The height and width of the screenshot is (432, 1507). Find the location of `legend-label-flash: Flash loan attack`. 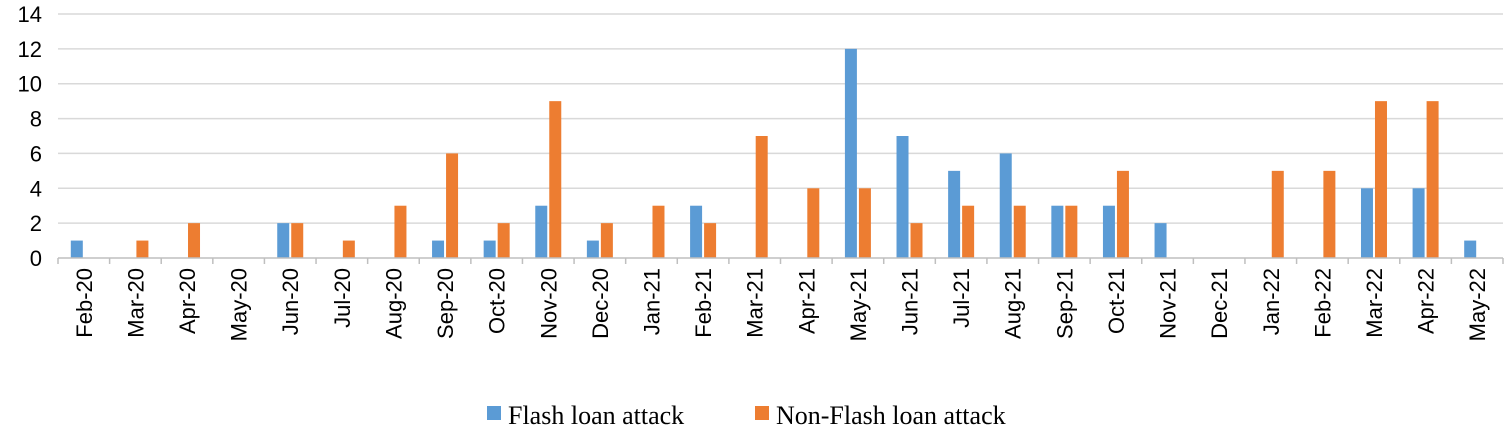

legend-label-flash: Flash loan attack is located at coordinates (596, 415).